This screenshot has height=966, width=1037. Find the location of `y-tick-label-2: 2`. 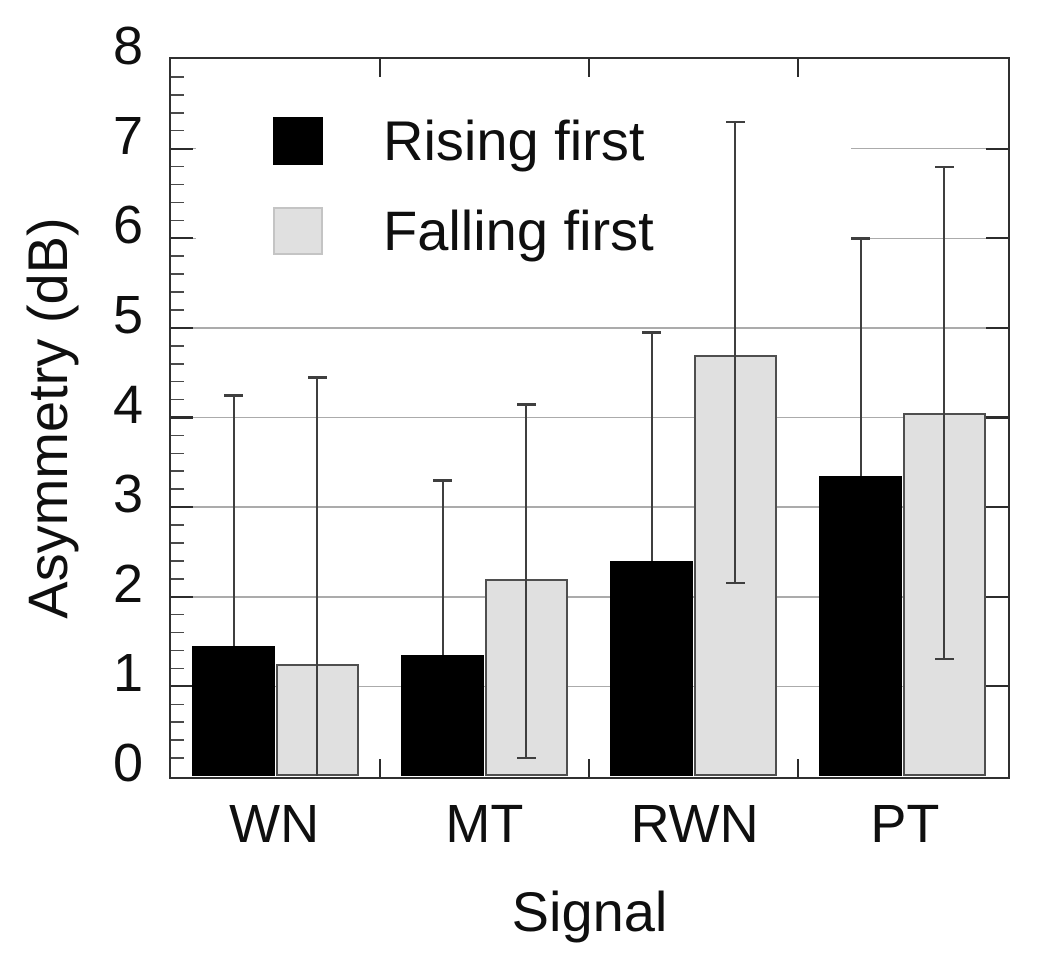

y-tick-label-2: 2 is located at coordinates (127, 583).